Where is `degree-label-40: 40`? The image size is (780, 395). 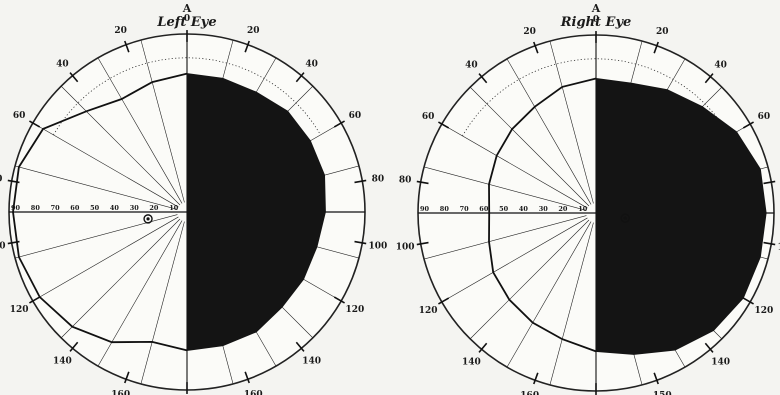
degree-label-40: 40 is located at coordinates (311, 65).